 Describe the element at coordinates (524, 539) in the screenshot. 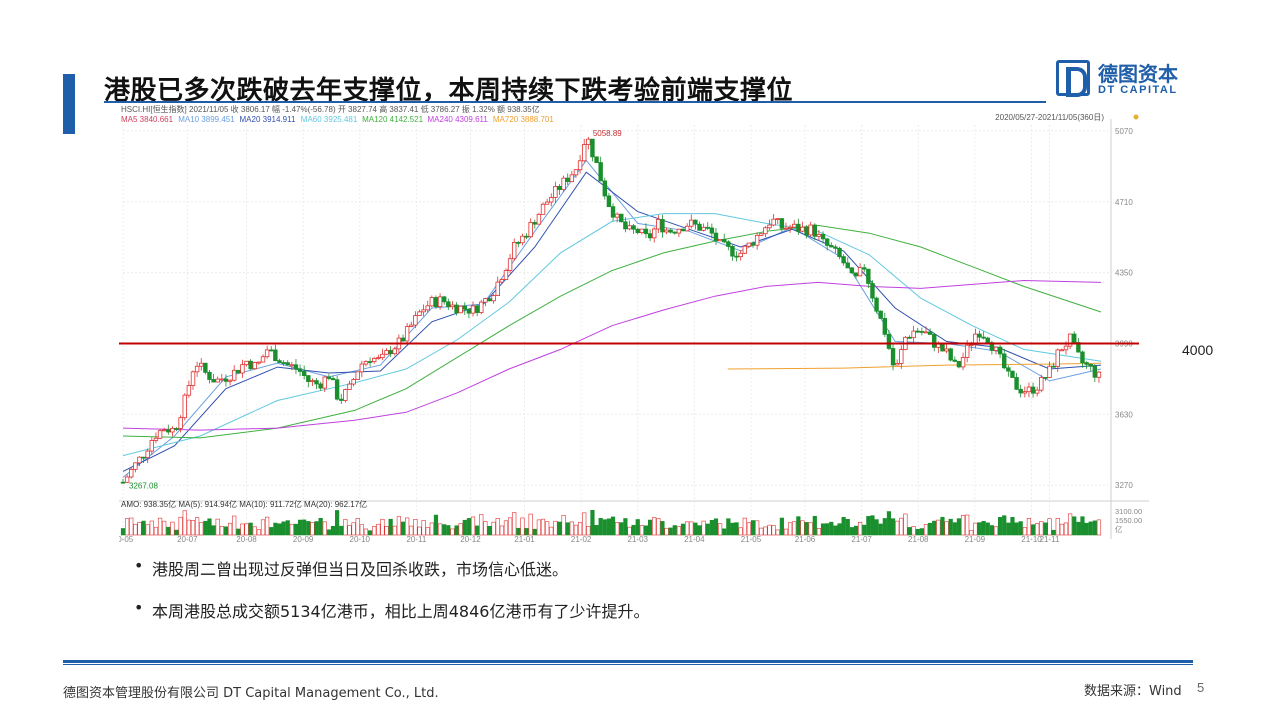

I see `x-tick-label: 21-01` at that location.